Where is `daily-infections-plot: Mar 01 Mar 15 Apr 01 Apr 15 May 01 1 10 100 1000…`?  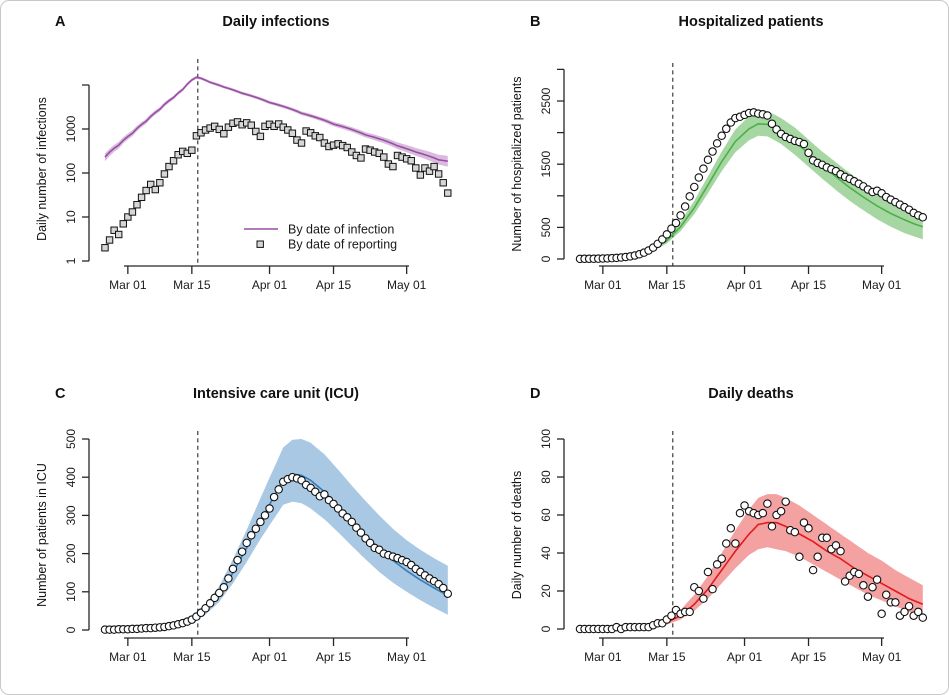 daily-infections-plot: Mar 01 Mar 15 Apr 01 Apr 15 May 01 1 10 100 1000… is located at coordinates (258, 175).